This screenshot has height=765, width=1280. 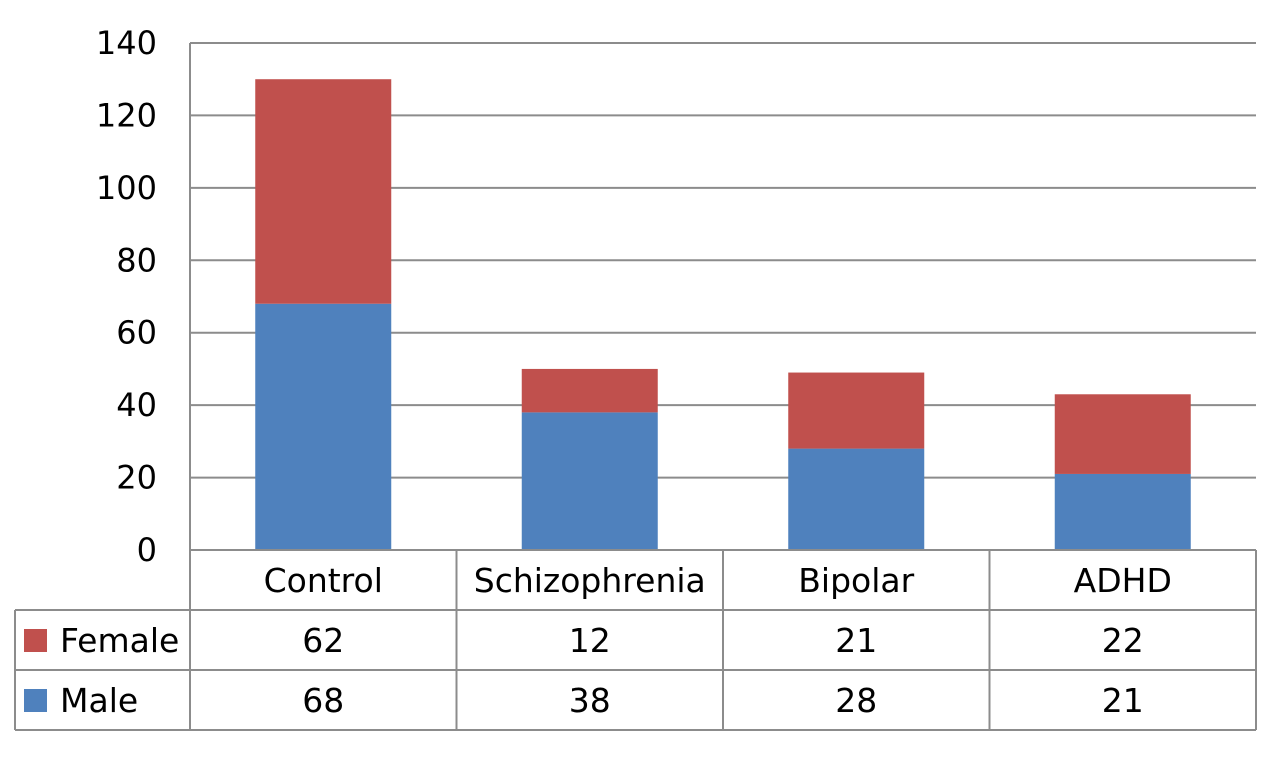 I want to click on y-tick-label: 140, so click(x=126, y=43).